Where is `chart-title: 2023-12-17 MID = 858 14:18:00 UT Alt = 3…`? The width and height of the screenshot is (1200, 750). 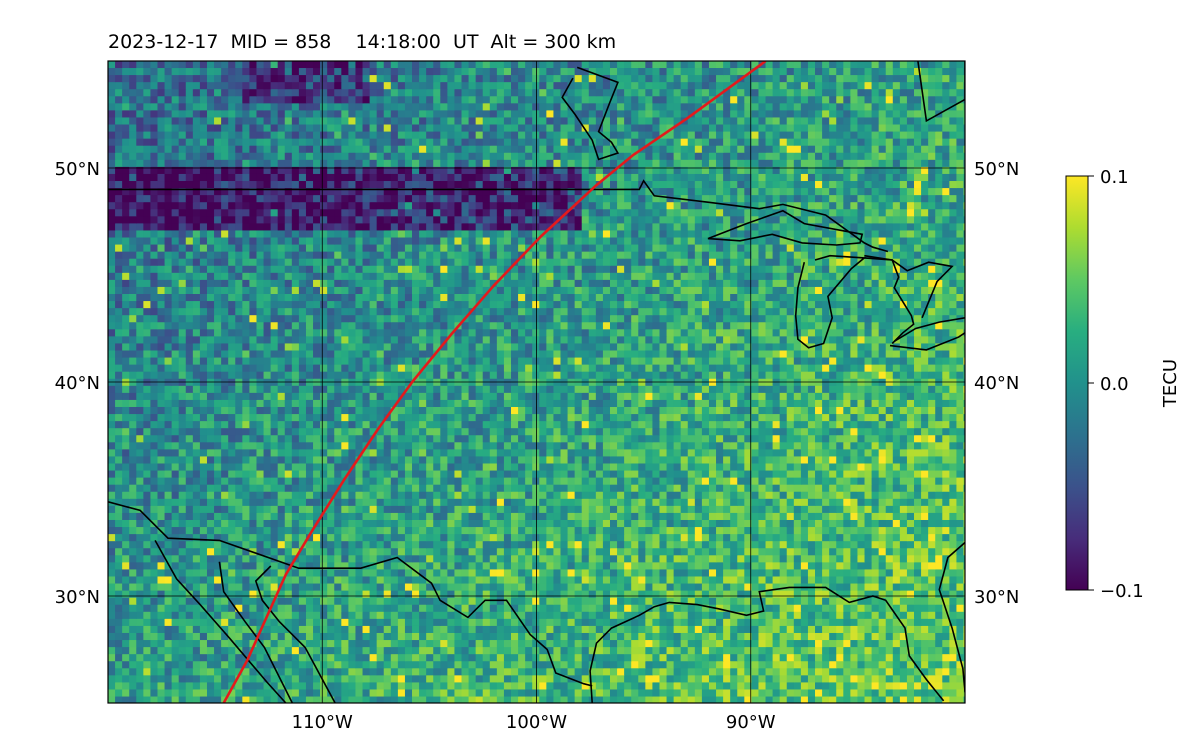 chart-title: 2023-12-17 MID = 858 14:18:00 UT Alt = 3… is located at coordinates (362, 42).